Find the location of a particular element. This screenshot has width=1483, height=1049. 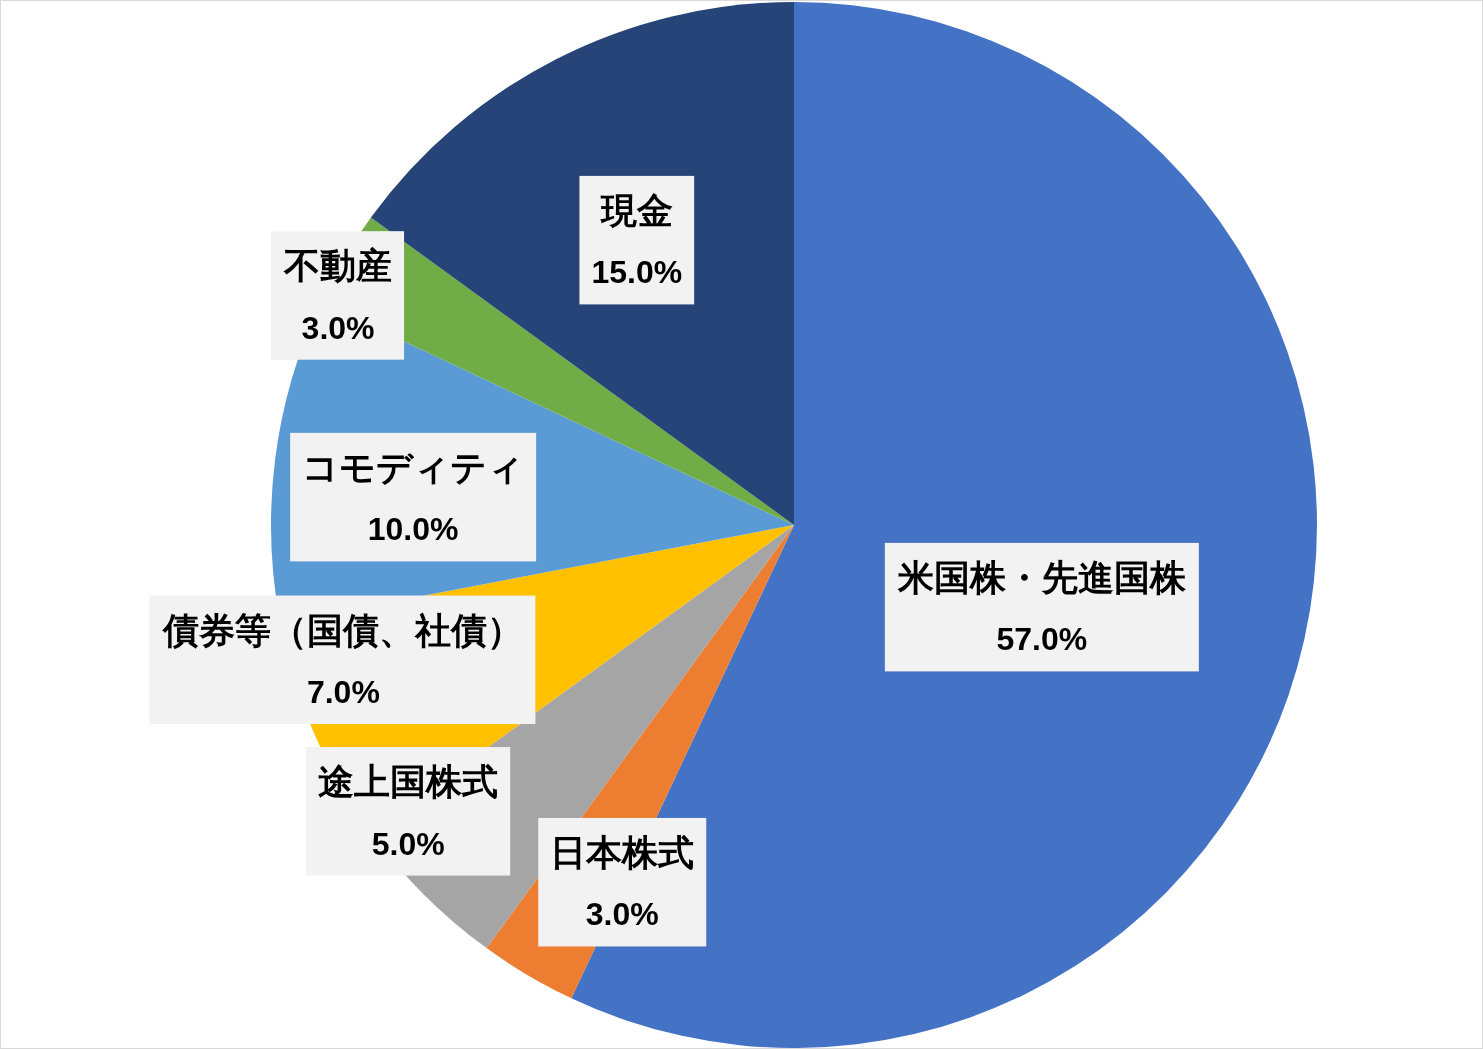

data-label: 7.0% is located at coordinates (343, 692).